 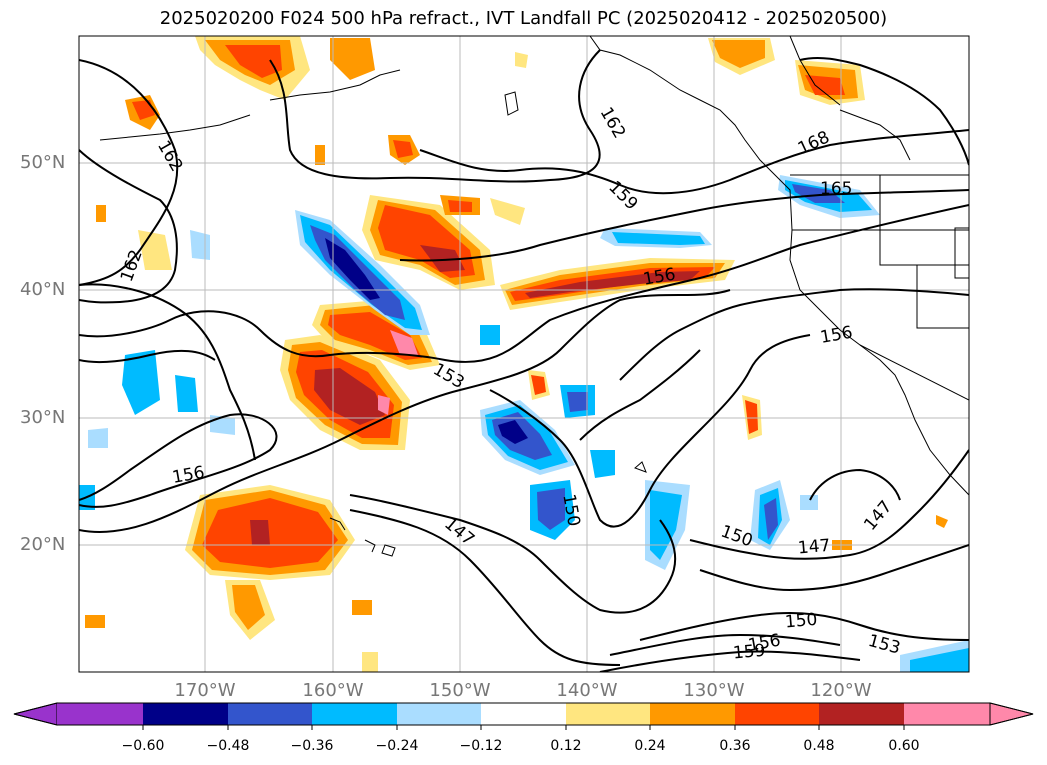 What do you see at coordinates (801, 621) in the screenshot?
I see `contour-label: 150` at bounding box center [801, 621].